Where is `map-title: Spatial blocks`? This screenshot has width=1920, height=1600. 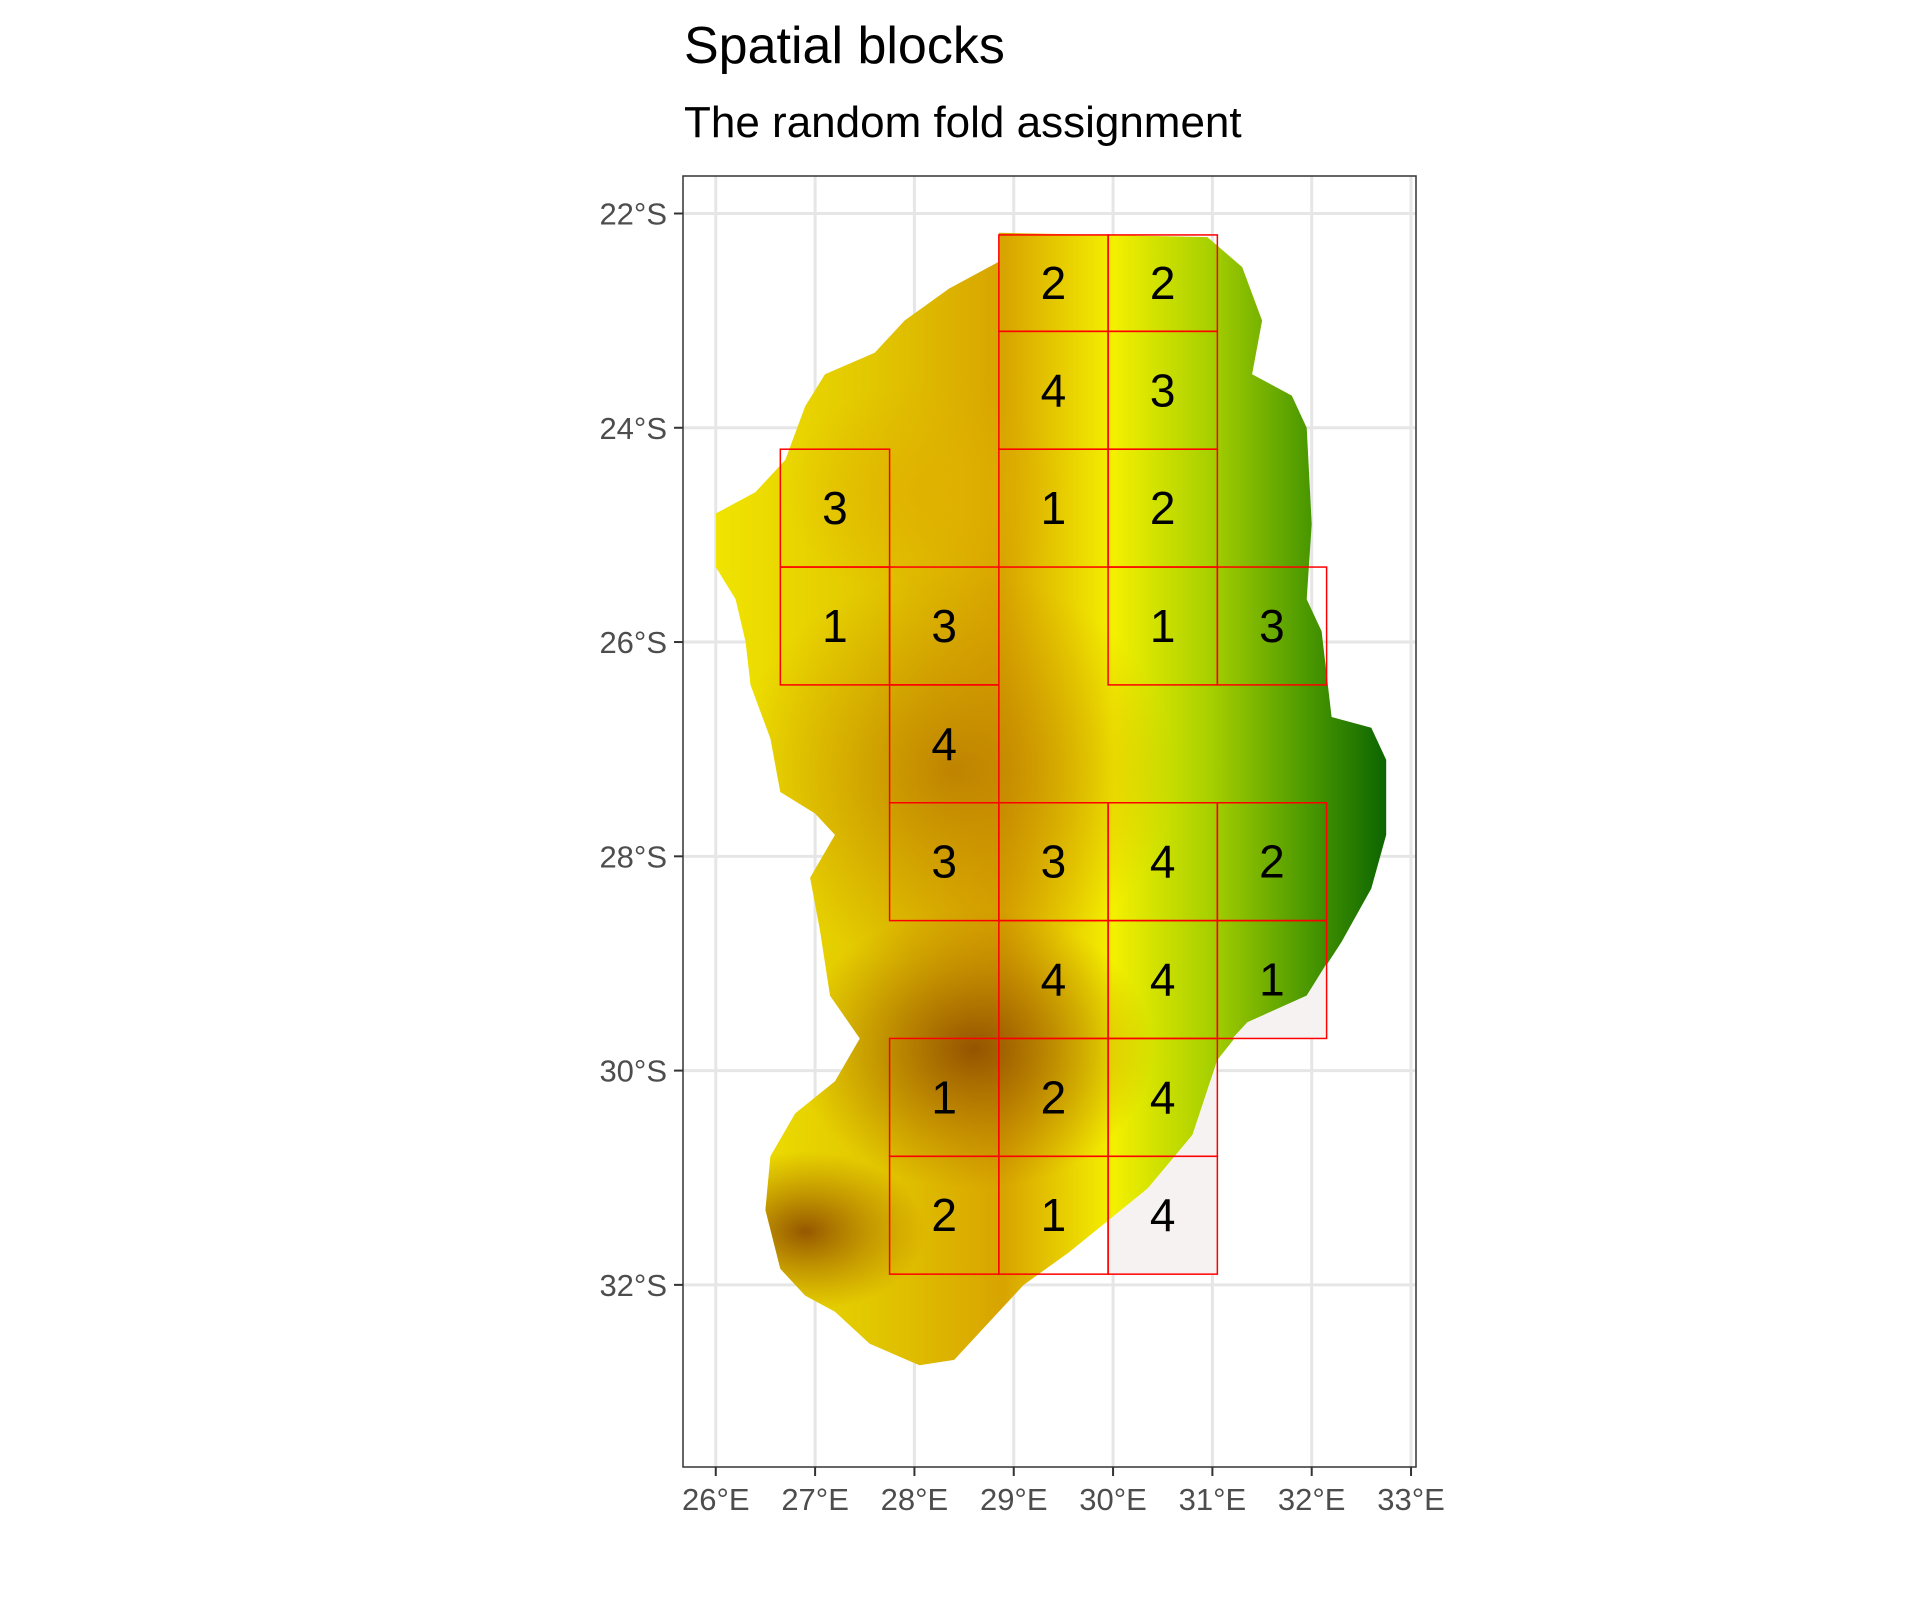 map-title: Spatial blocks is located at coordinates (844, 46).